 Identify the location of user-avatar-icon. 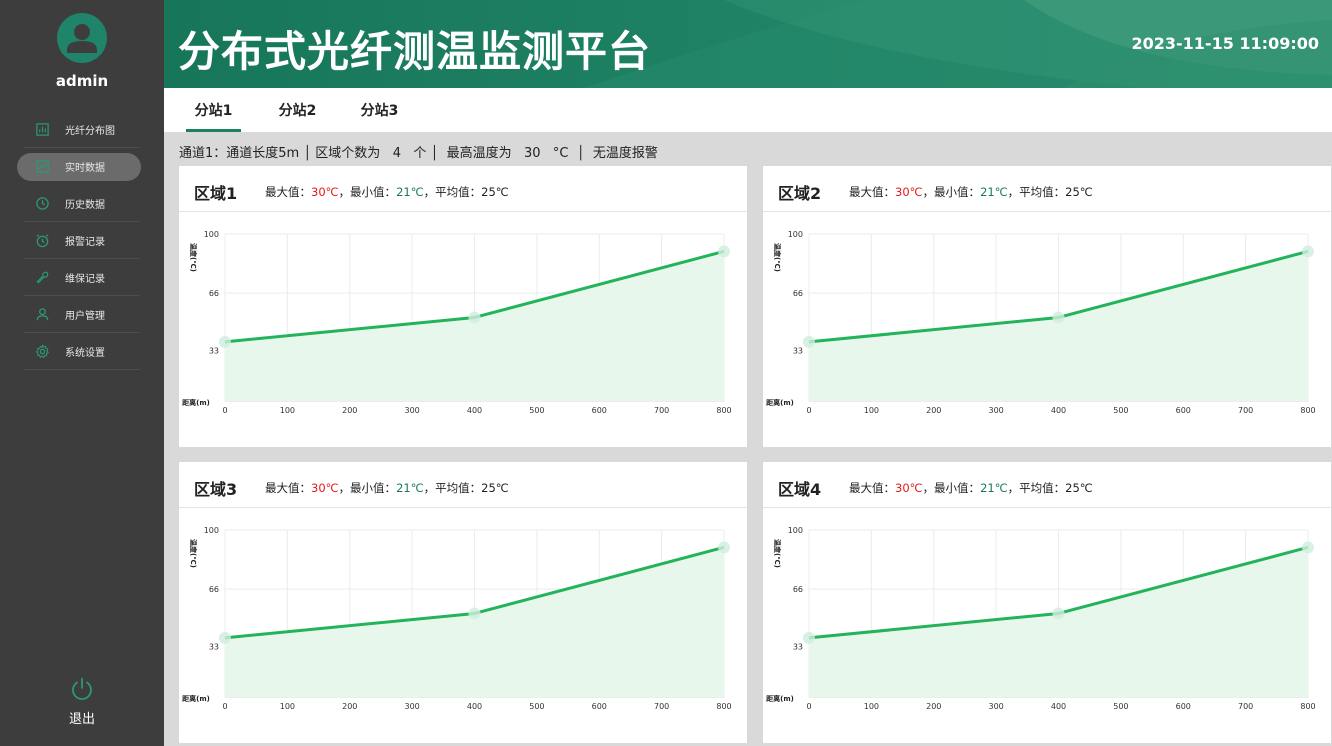
(82, 38).